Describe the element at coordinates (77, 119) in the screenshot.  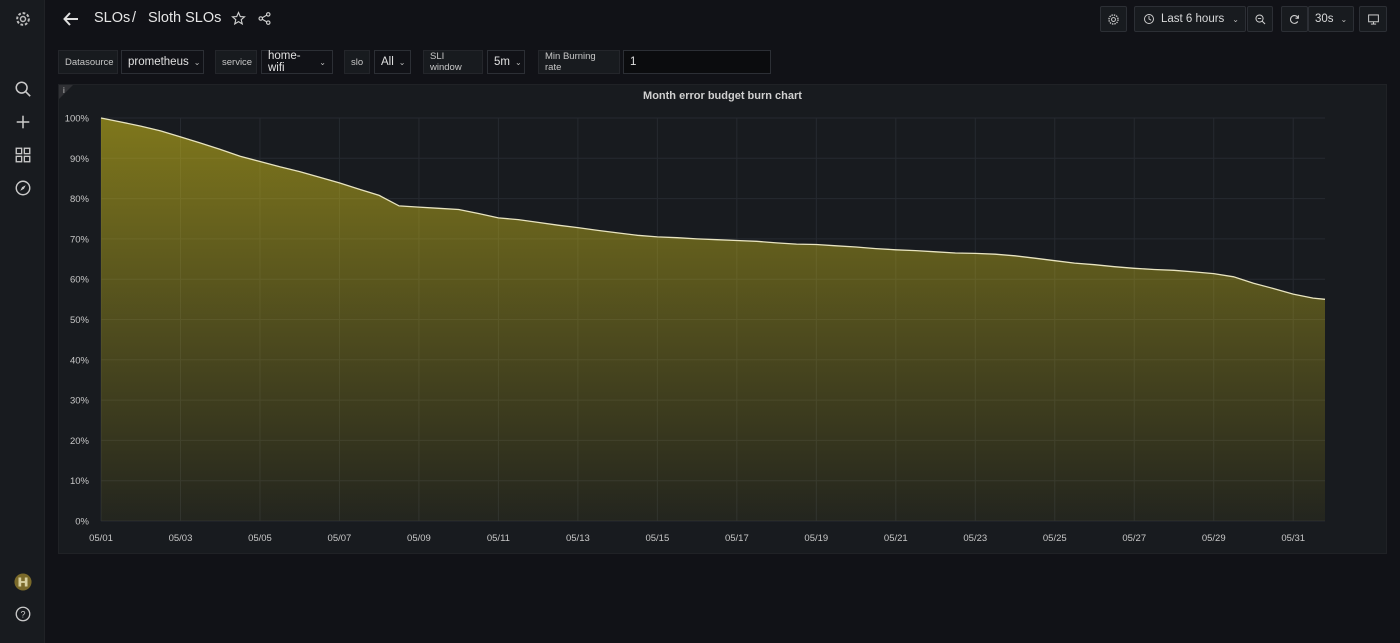
I see `y-tick-label: 100%` at that location.